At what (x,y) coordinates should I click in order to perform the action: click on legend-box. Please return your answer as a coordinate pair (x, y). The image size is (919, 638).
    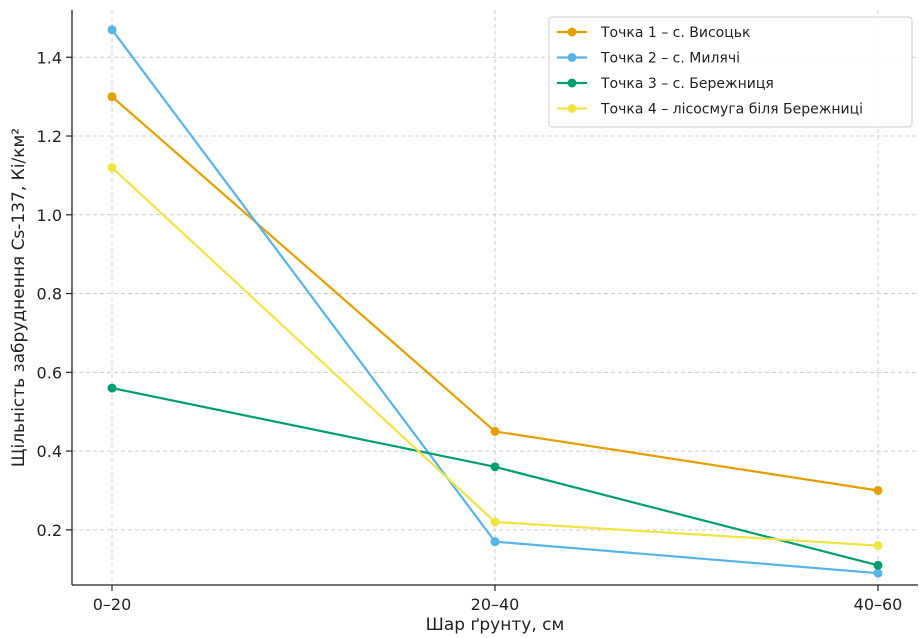
    Looking at the image, I should click on (730, 72).